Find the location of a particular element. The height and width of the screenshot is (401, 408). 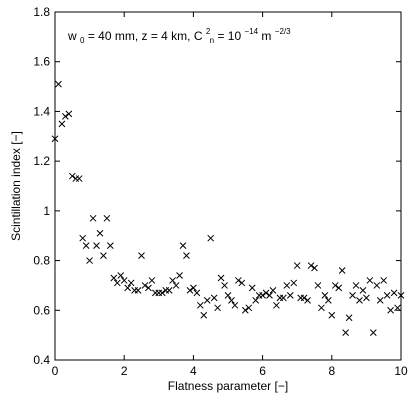

y-tick-label: 1.8 is located at coordinates (41, 12).